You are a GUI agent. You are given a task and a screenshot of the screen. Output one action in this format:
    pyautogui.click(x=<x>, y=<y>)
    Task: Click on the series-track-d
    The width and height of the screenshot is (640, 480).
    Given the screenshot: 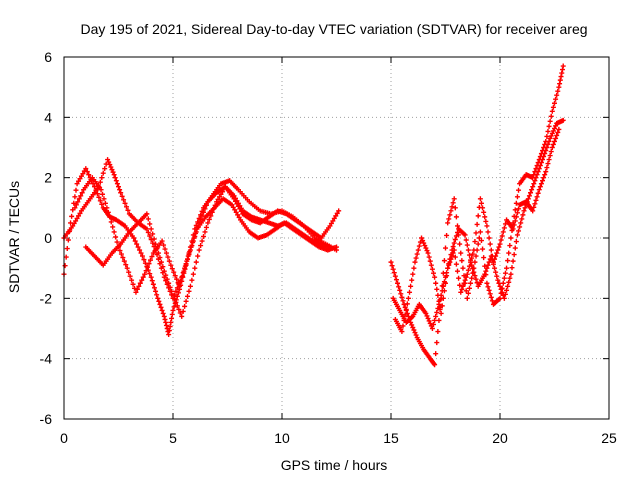 What is the action you would take?
    pyautogui.click(x=208, y=251)
    